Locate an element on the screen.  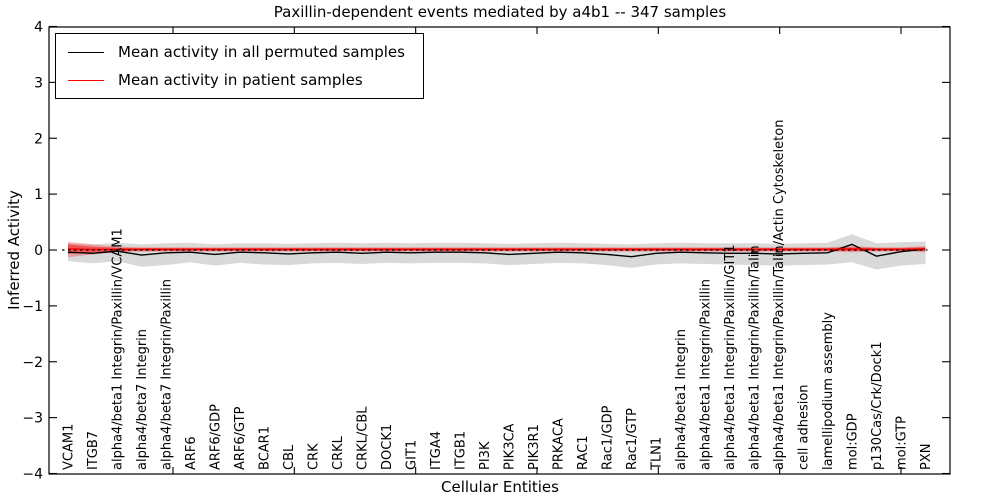
x-category-label: lamellipodium assembly is located at coordinates (828, 391).